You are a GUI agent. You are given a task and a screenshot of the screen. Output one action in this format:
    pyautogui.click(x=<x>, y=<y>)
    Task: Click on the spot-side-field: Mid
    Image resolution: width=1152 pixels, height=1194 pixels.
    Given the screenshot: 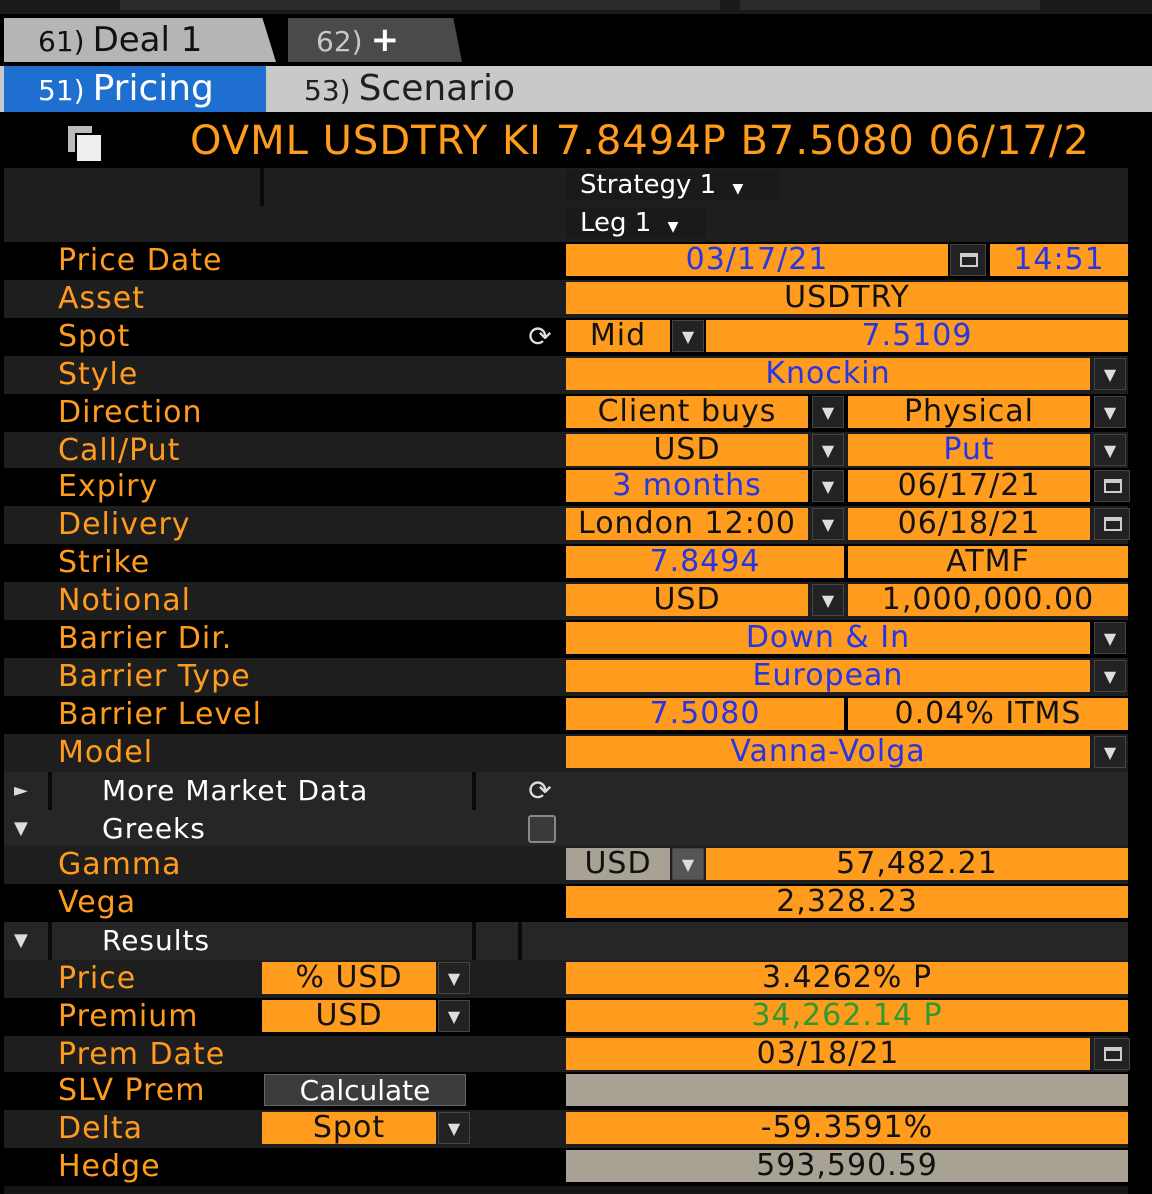 What is the action you would take?
    pyautogui.click(x=618, y=336)
    